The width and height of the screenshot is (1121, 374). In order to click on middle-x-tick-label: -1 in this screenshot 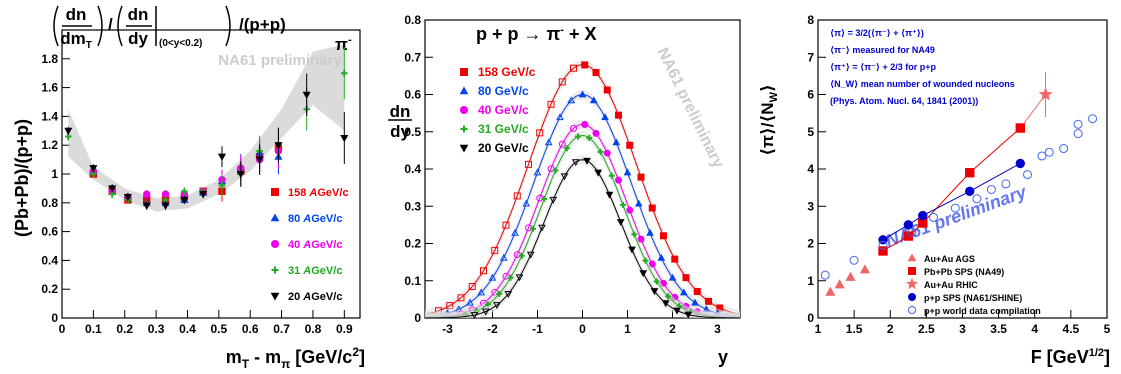, I will do `click(537, 329)`.